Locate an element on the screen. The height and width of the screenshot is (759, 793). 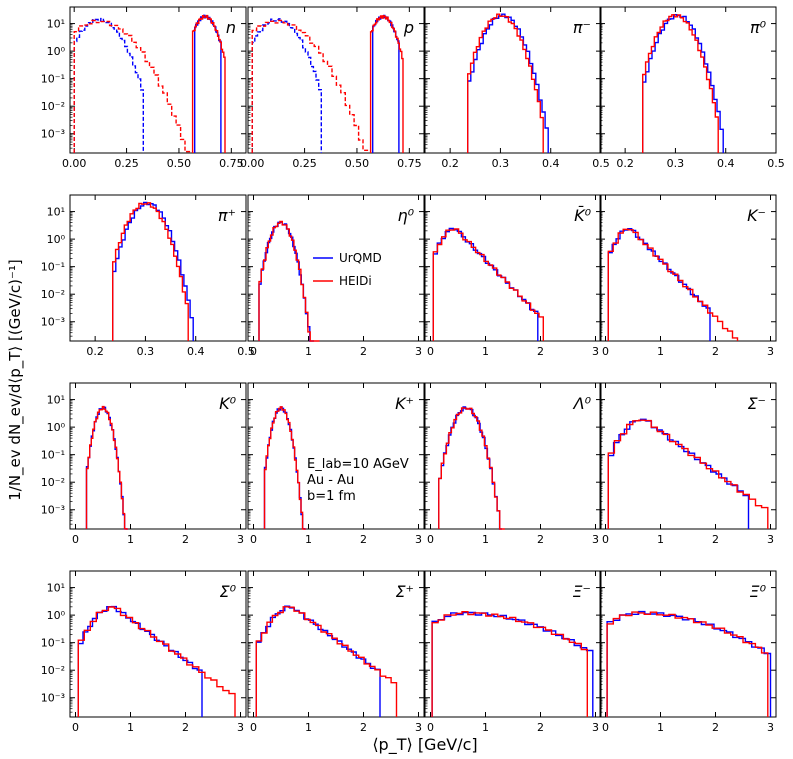
x-tick-label: 0.5 is located at coordinates (246, 351).